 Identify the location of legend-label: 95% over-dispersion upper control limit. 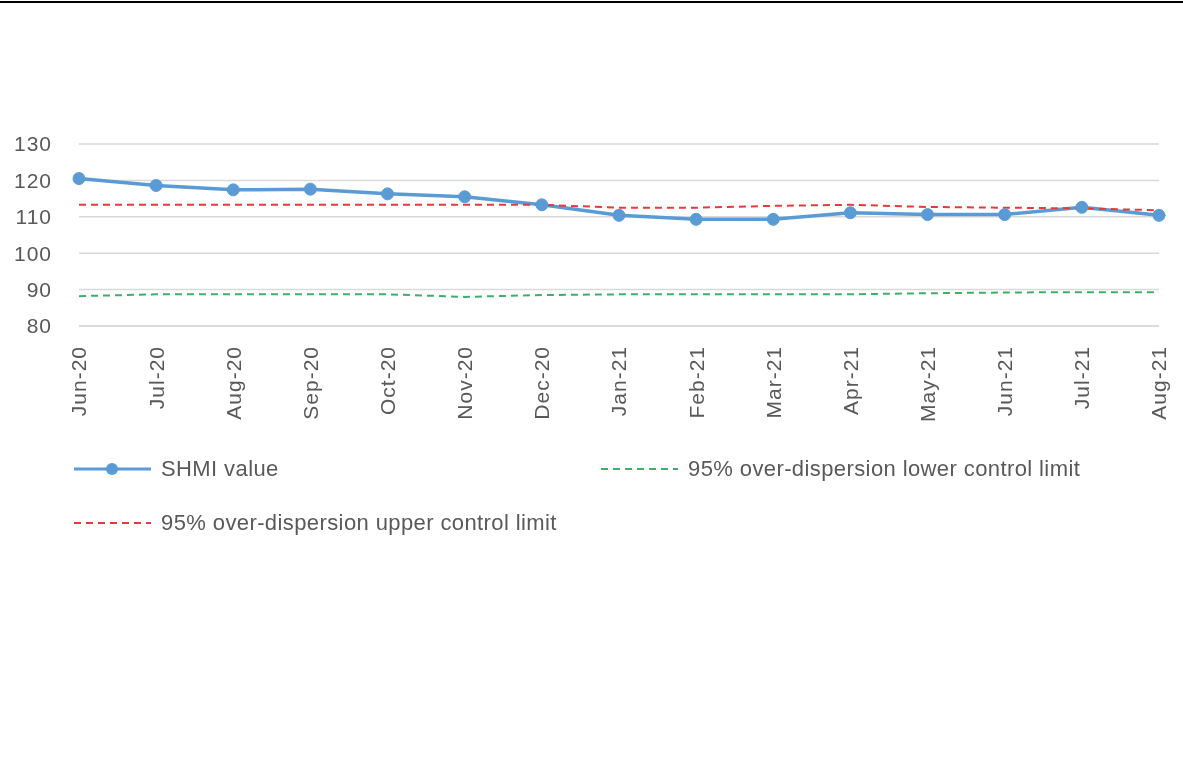
(359, 522).